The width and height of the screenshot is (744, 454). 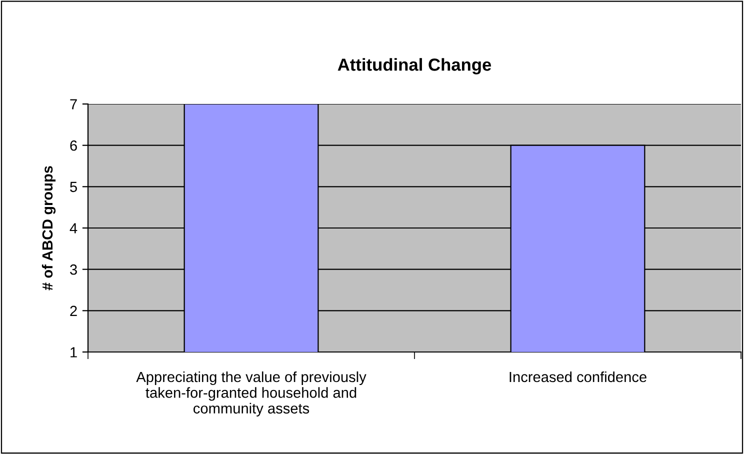 What do you see at coordinates (74, 228) in the screenshot?
I see `y-tick-label: 4` at bounding box center [74, 228].